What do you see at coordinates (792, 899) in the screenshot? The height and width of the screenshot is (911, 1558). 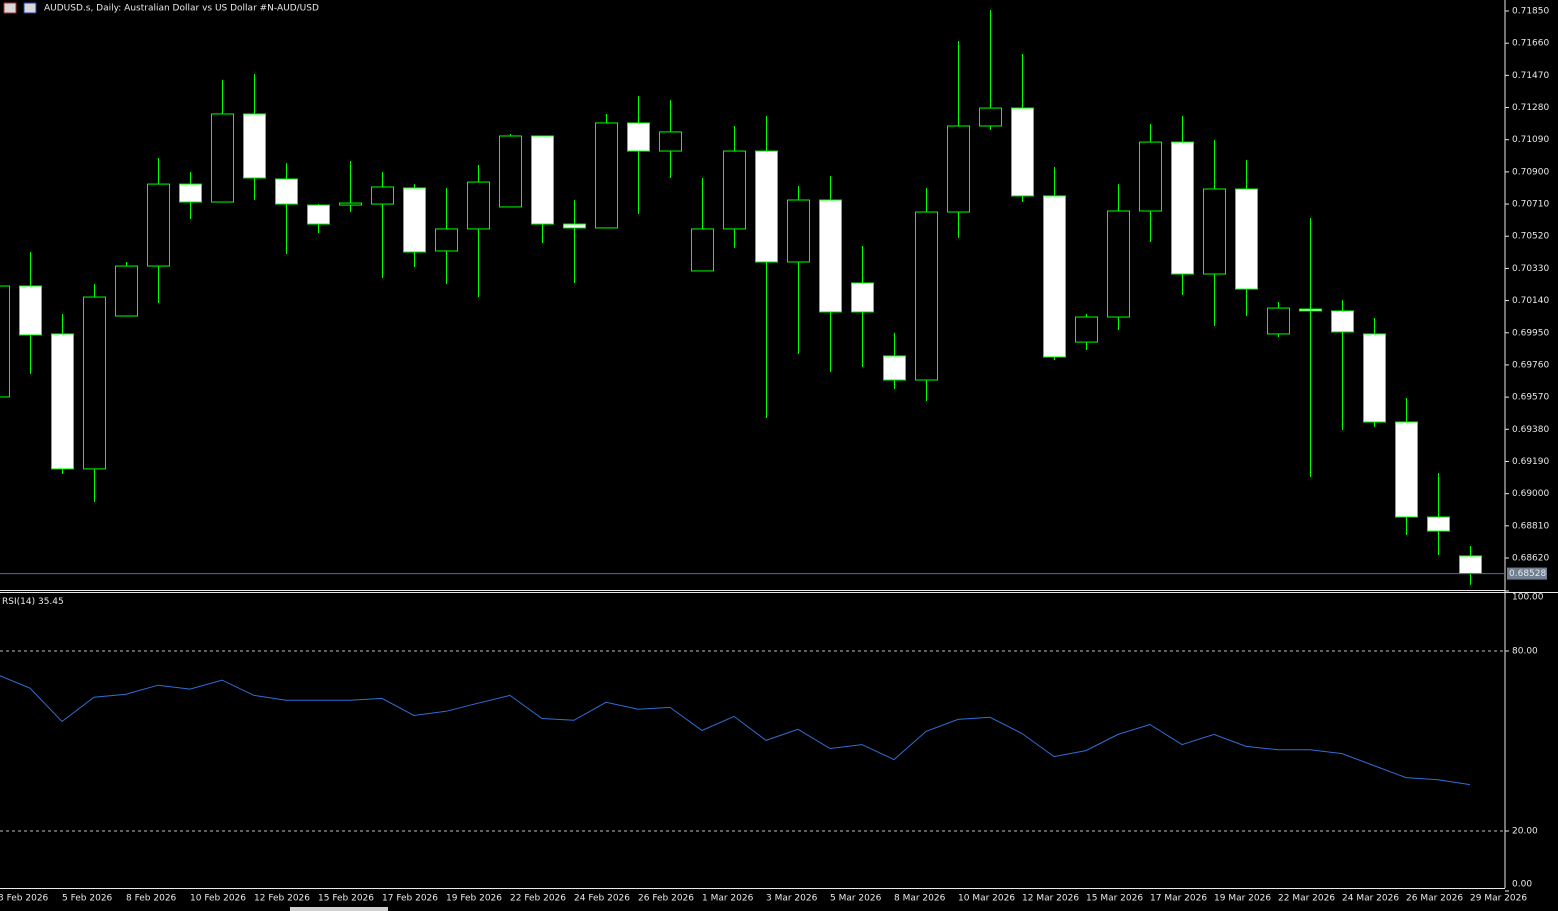 I see `x-tick-label: 3 Mar 2026` at bounding box center [792, 899].